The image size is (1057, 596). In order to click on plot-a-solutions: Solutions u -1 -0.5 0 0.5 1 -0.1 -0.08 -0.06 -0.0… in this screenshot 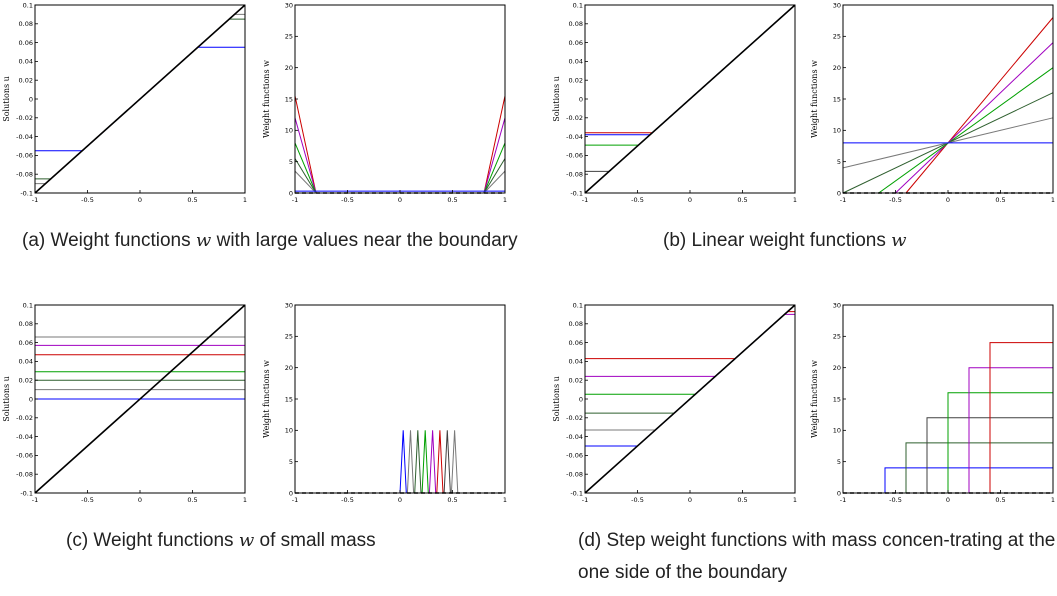, I will do `click(124, 102)`.